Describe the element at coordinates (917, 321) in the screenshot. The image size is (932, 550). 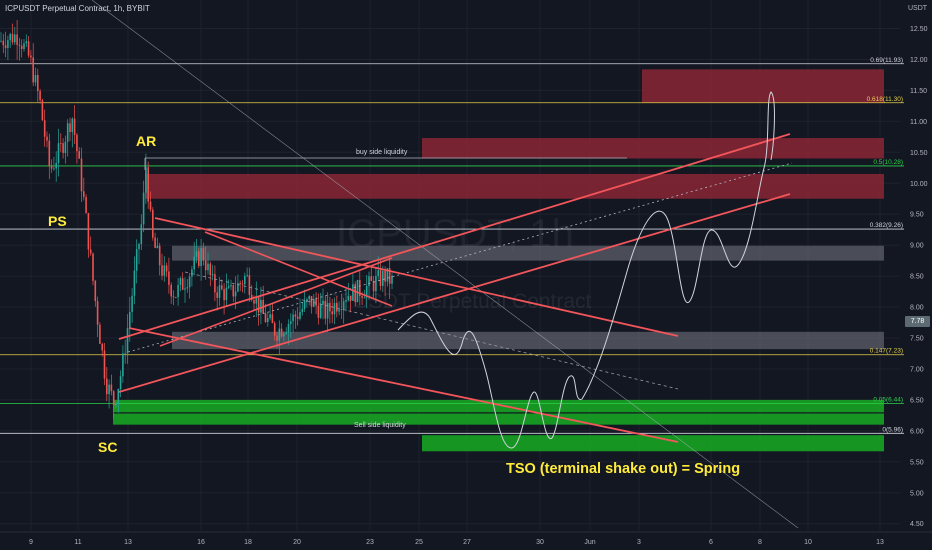
I see `current-price-tag: 7.78` at that location.